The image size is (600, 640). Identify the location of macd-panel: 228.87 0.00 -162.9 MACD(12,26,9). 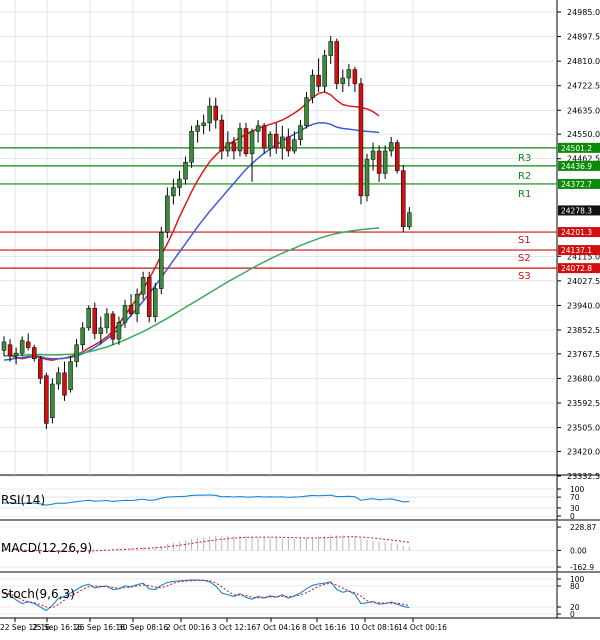
(300, 547).